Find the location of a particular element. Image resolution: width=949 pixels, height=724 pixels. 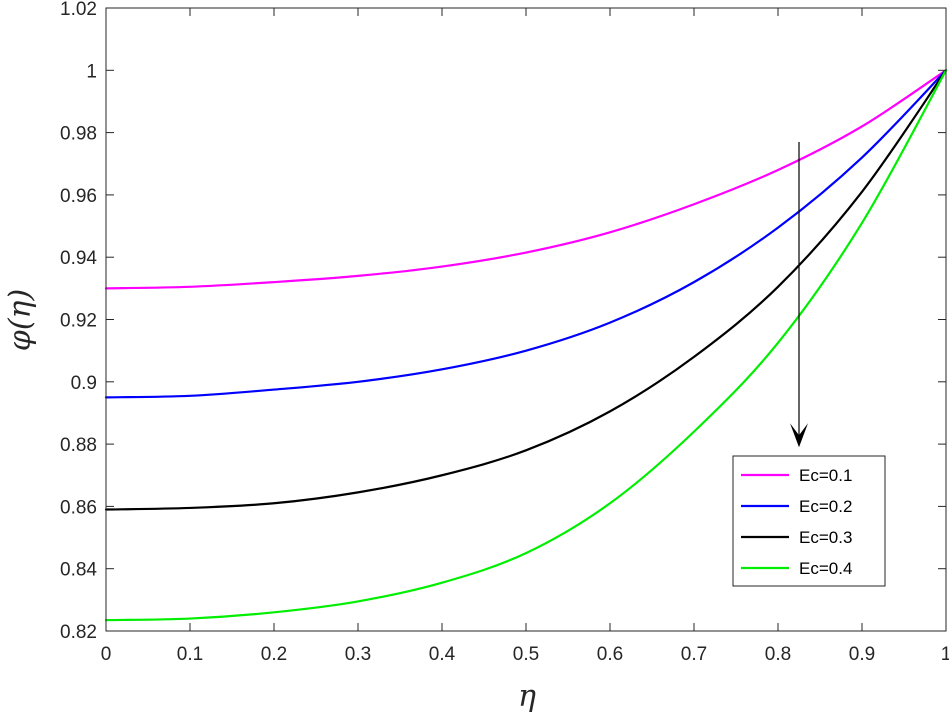

x-tick-label: 0.9 is located at coordinates (862, 654).